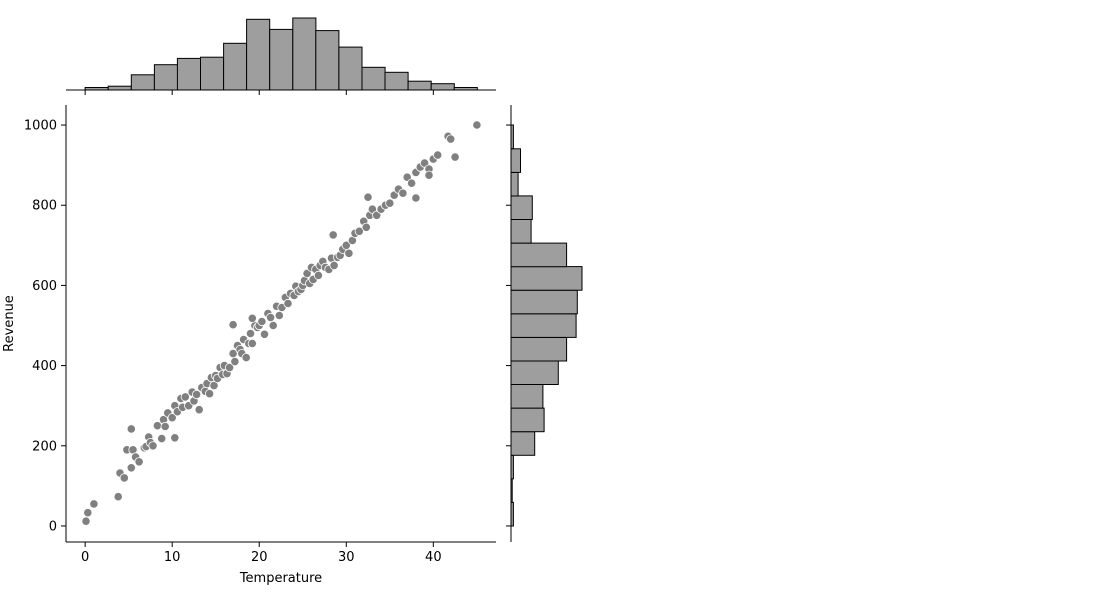 This screenshot has height=600, width=1095. Describe the element at coordinates (9, 323) in the screenshot. I see `y-axis-title: Revenue` at that location.